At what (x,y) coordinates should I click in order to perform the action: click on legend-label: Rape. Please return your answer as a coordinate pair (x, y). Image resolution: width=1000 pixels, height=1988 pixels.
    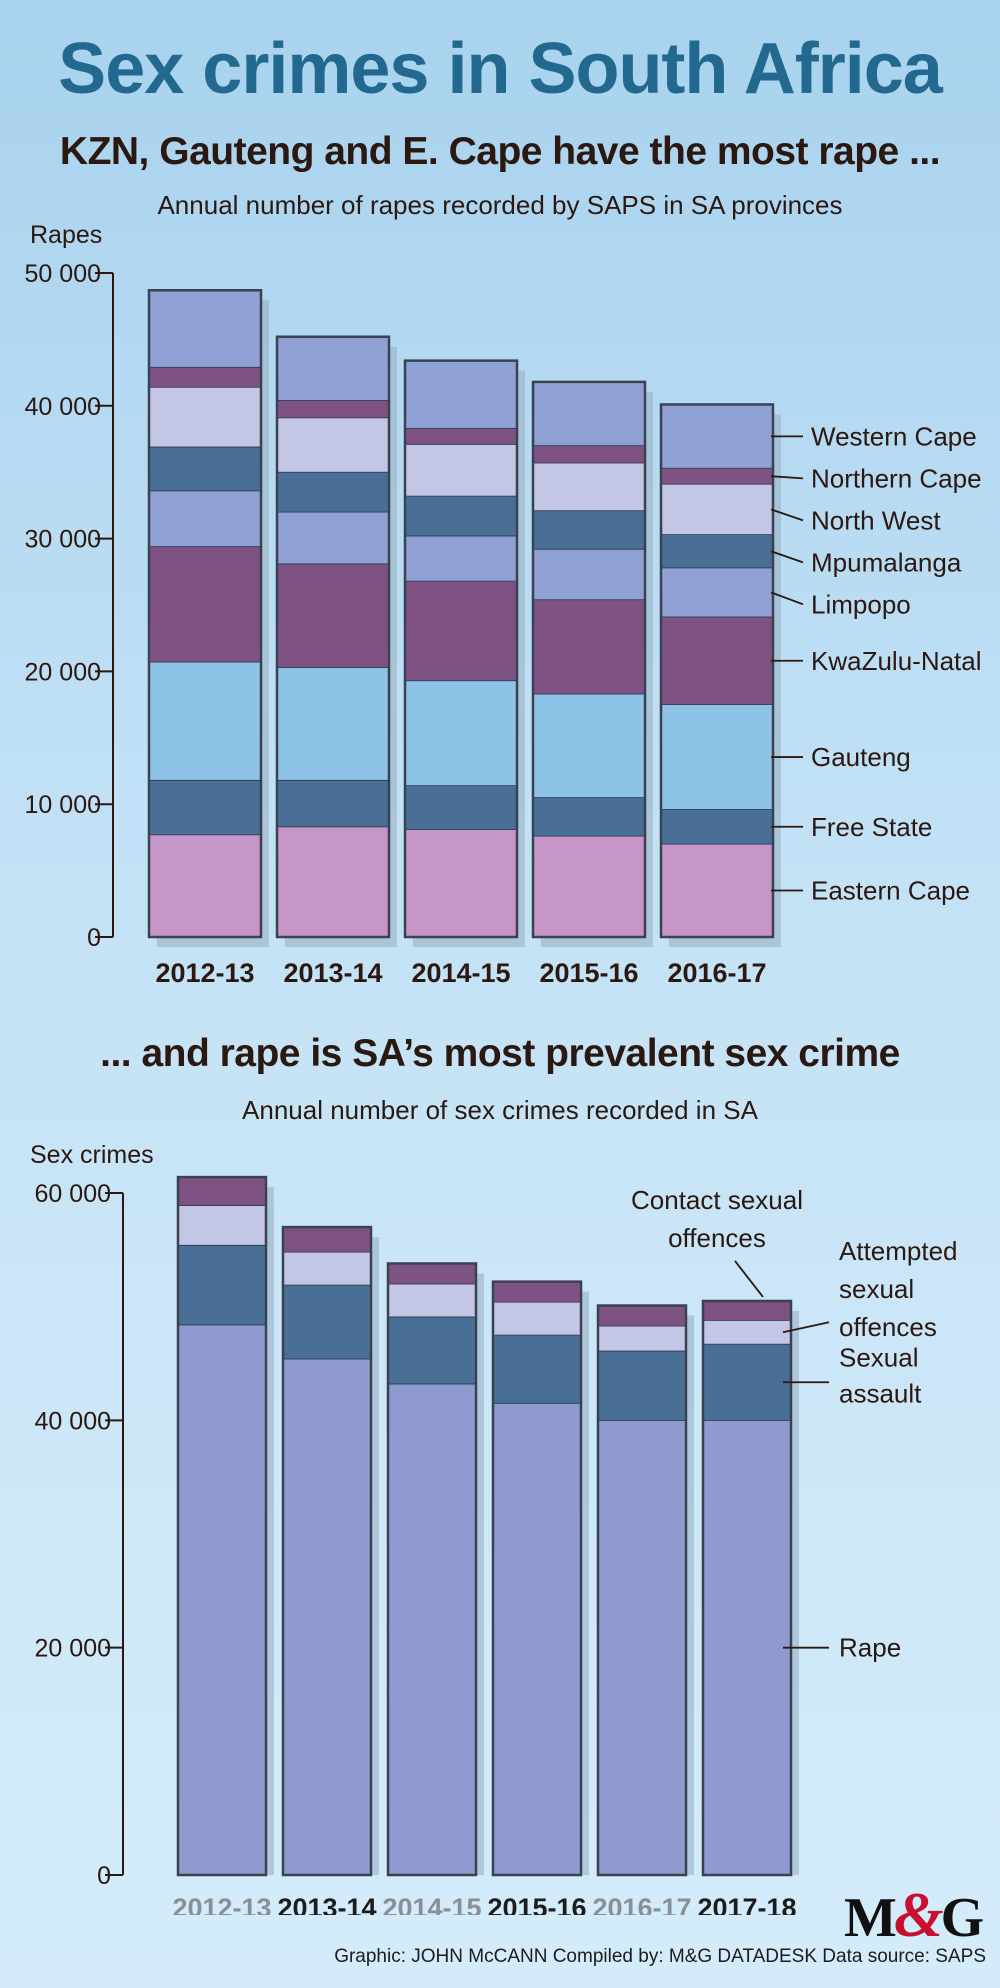
    Looking at the image, I should click on (870, 1648).